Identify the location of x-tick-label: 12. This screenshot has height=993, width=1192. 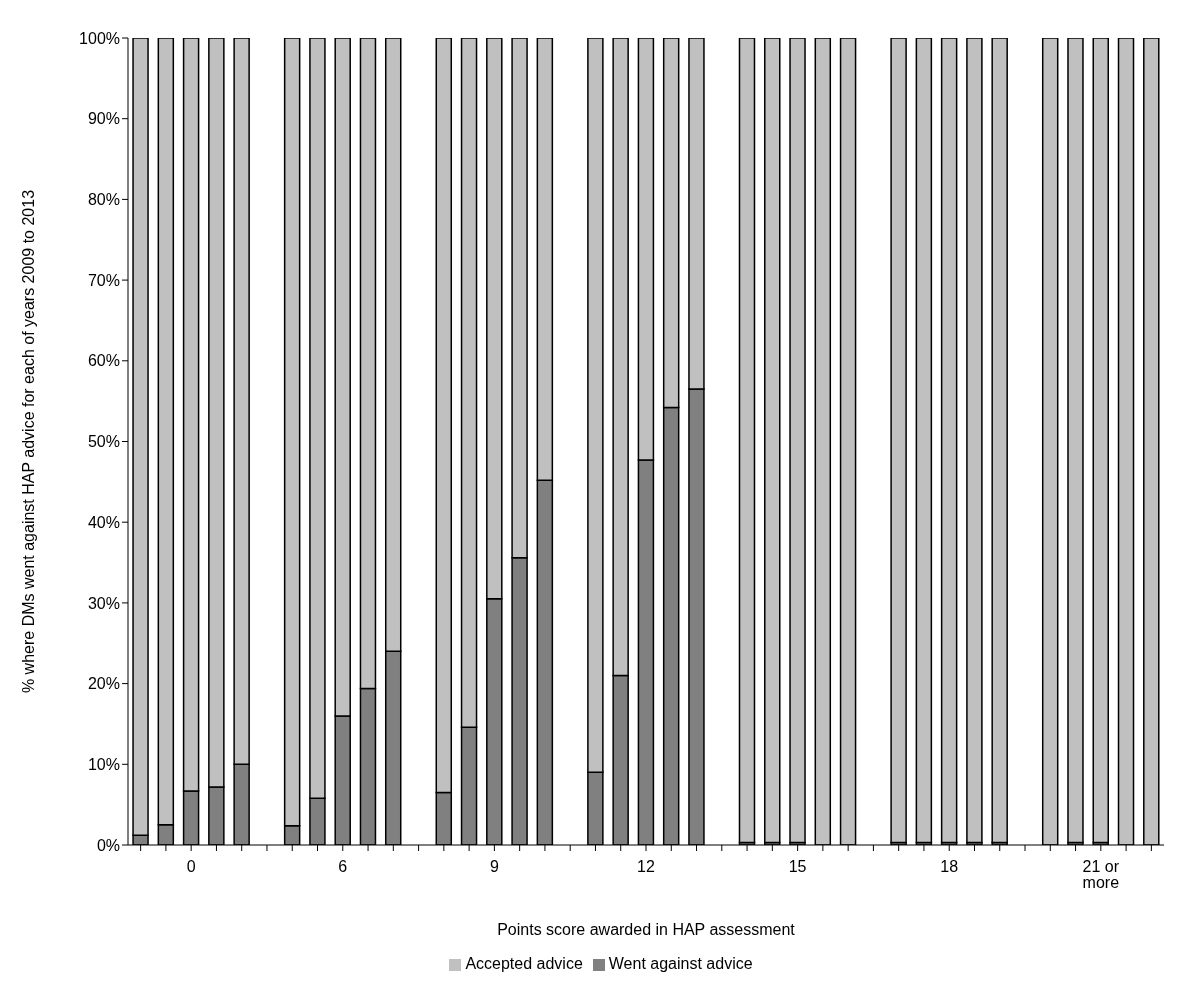
(646, 867).